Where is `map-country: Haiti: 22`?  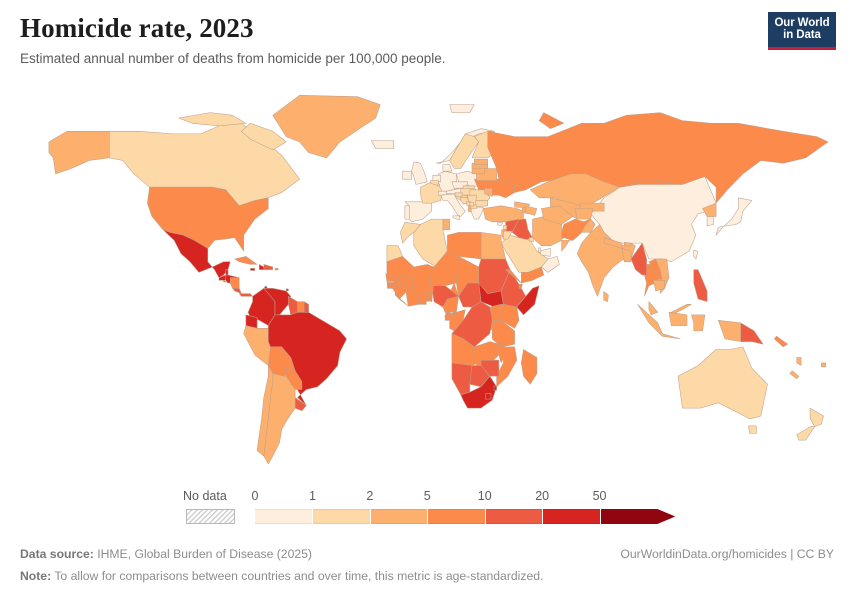 map-country: Haiti: 22 is located at coordinates (261, 266).